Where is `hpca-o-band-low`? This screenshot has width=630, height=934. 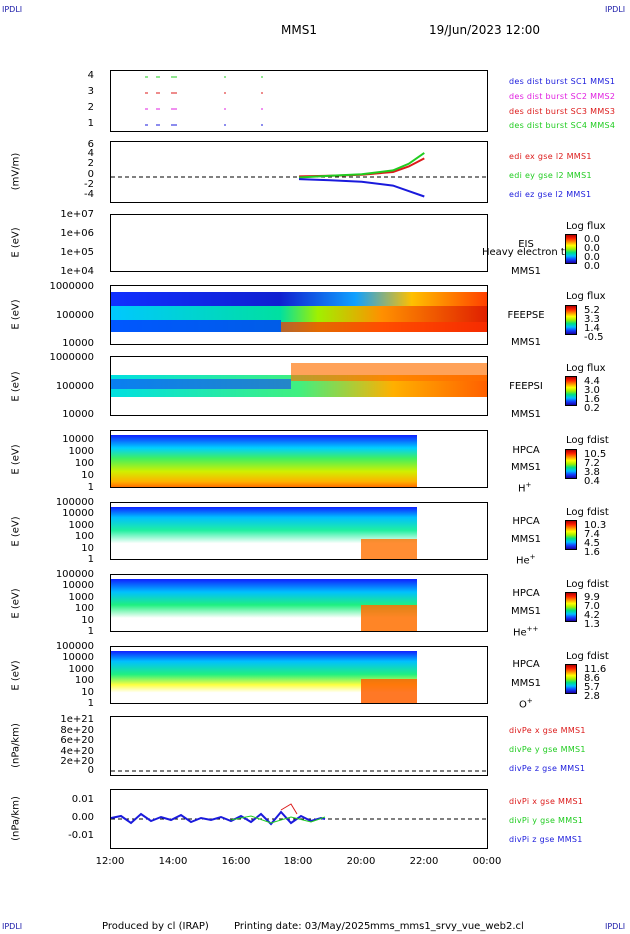 hpca-o-band-low is located at coordinates (389, 691).